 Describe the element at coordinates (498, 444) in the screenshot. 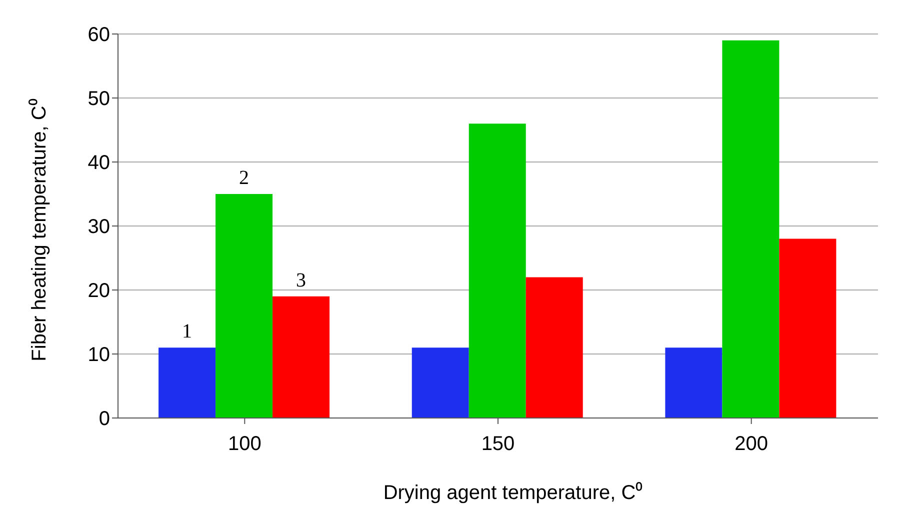

I see `x-tick-label: 150` at that location.